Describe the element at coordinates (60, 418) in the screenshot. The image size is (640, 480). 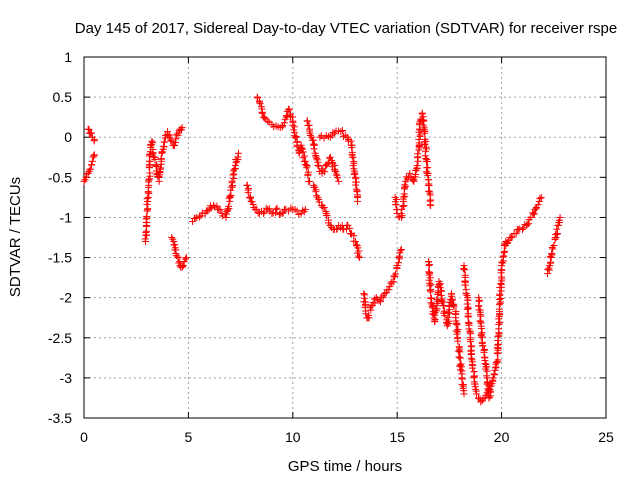
I see `y-tick-label: -3.5` at that location.